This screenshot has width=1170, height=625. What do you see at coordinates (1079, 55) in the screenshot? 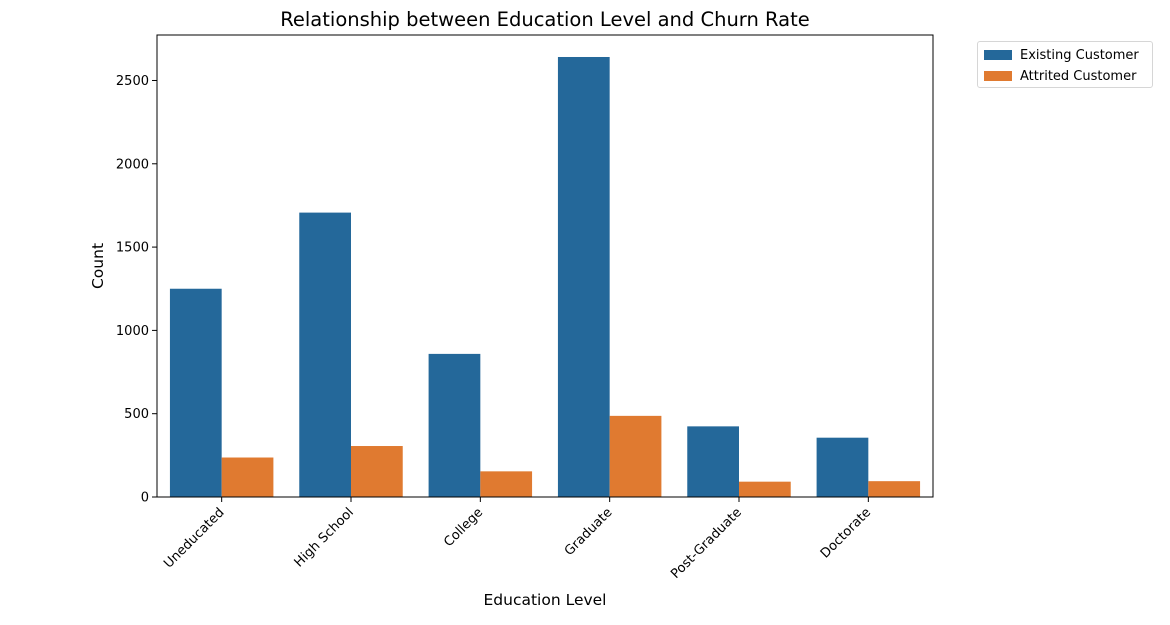
I see `legend-label-existing: Existing Customer` at bounding box center [1079, 55].